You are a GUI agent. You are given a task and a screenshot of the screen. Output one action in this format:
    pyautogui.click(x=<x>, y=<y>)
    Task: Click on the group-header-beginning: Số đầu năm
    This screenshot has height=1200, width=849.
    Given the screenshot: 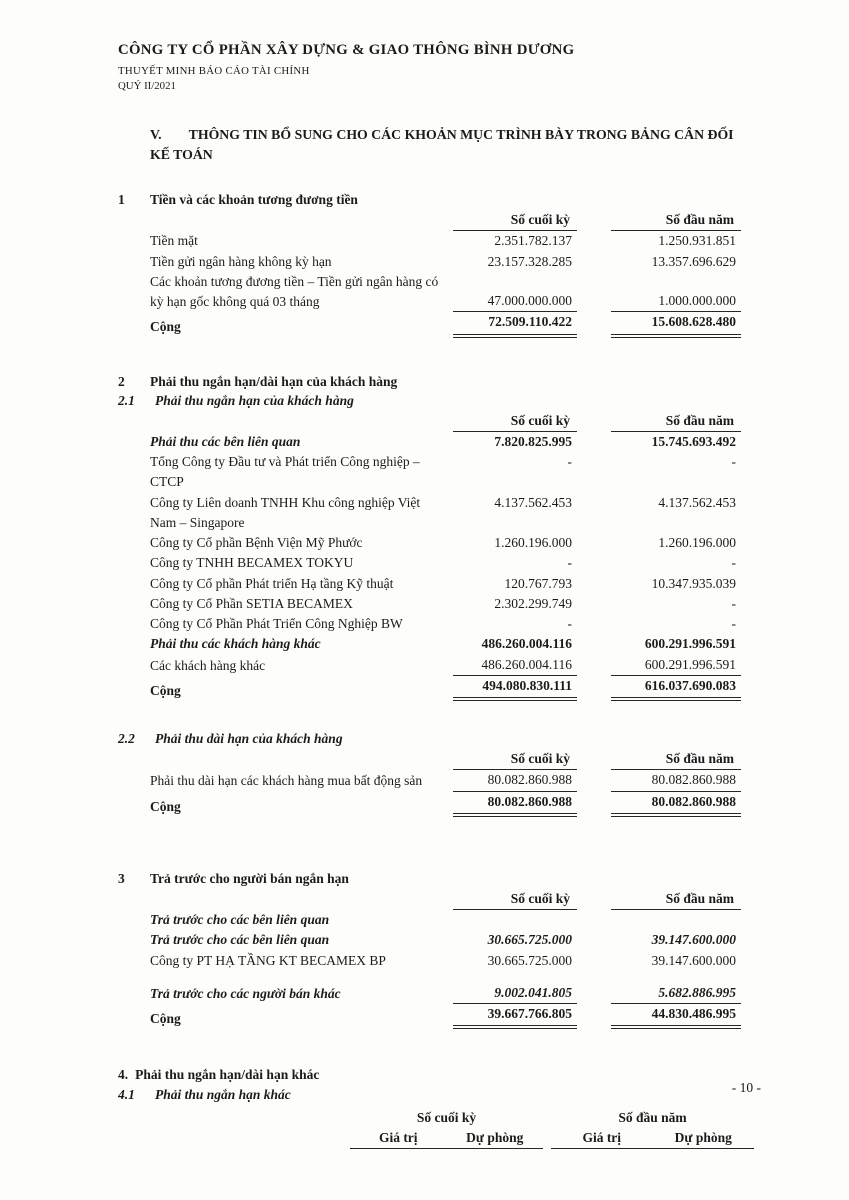 What is the action you would take?
    pyautogui.click(x=652, y=1118)
    